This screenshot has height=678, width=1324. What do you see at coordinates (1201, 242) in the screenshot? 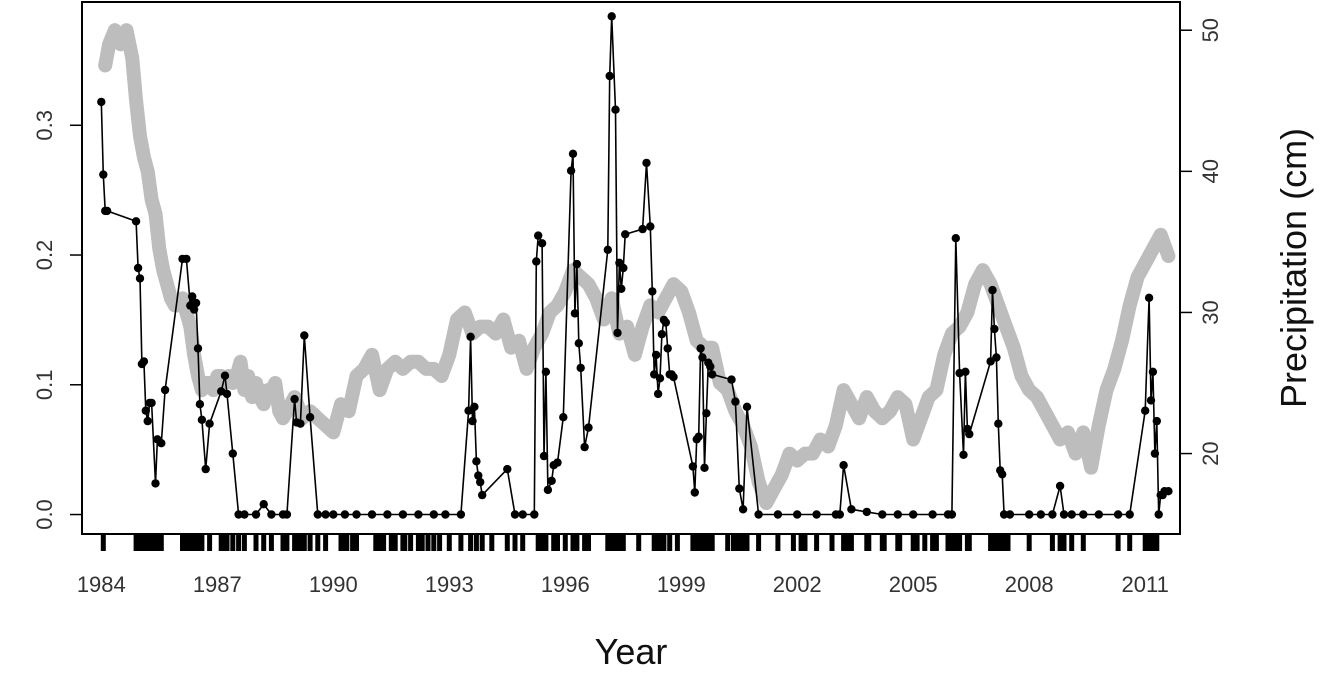
I see `y-axis-right: 20 30 40 50` at bounding box center [1201, 242].